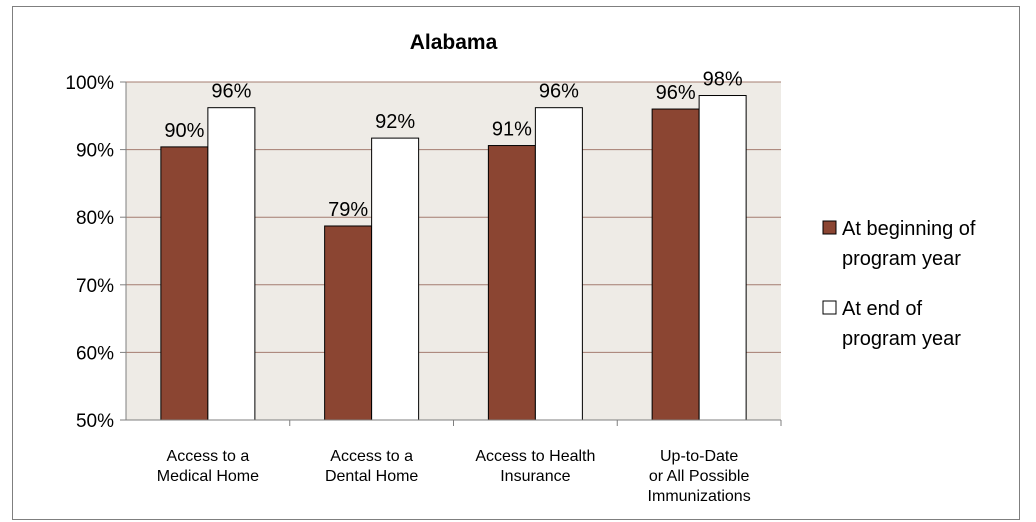 The image size is (1036, 522). Describe the element at coordinates (882, 309) in the screenshot. I see `legend-label: At end of` at that location.